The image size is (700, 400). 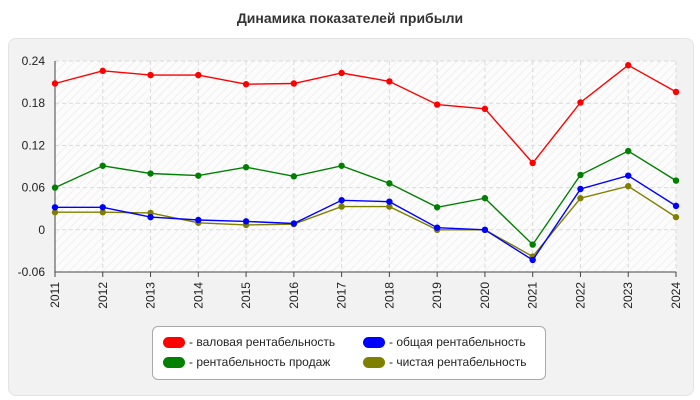 I want to click on x-tick-label: 2012, so click(x=103, y=295).